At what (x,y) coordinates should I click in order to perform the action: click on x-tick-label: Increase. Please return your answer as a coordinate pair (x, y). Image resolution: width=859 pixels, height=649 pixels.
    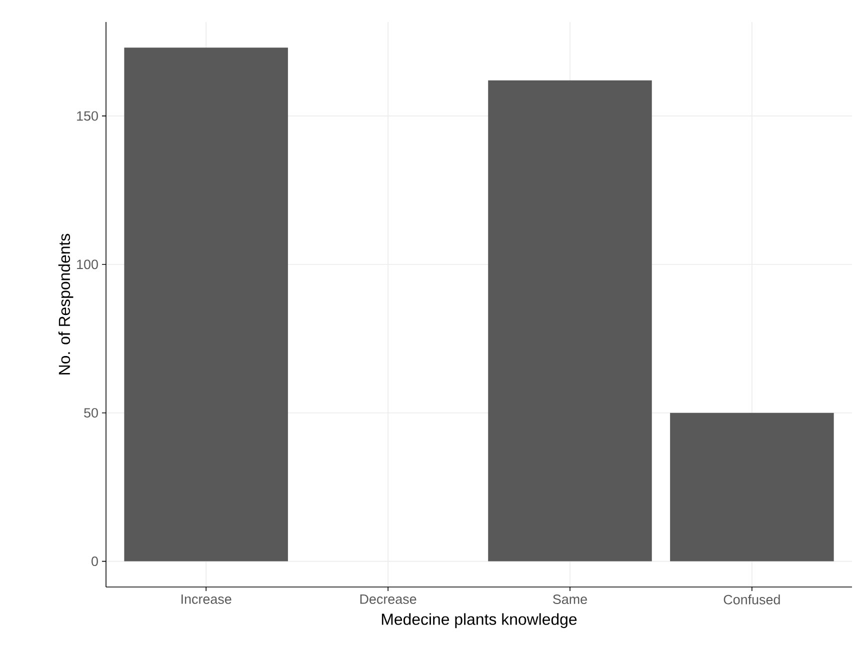
    Looking at the image, I should click on (207, 599).